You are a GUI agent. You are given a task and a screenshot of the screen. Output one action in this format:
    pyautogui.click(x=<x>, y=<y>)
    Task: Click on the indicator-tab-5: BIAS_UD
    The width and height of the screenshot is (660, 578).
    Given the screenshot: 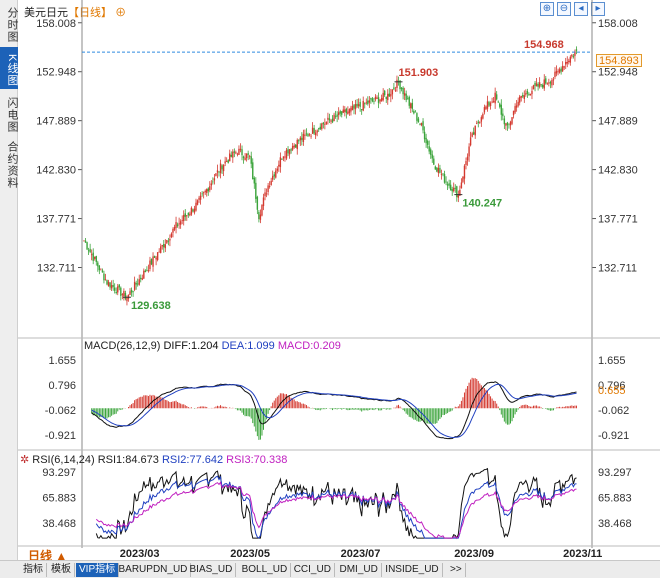 What is the action you would take?
    pyautogui.click(x=212, y=570)
    